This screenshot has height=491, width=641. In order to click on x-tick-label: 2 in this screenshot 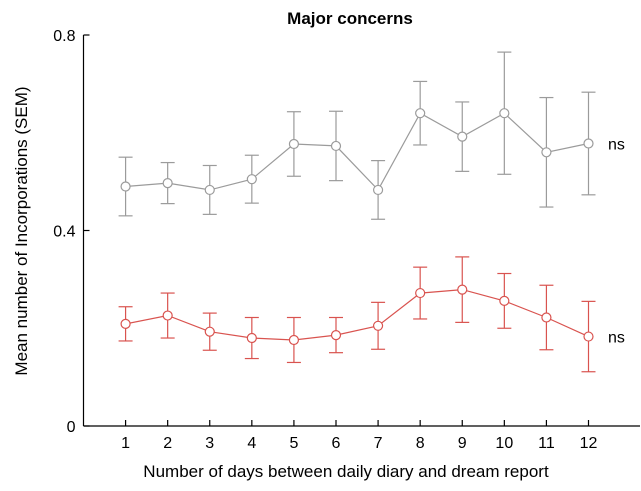, I will do `click(167, 443)`.